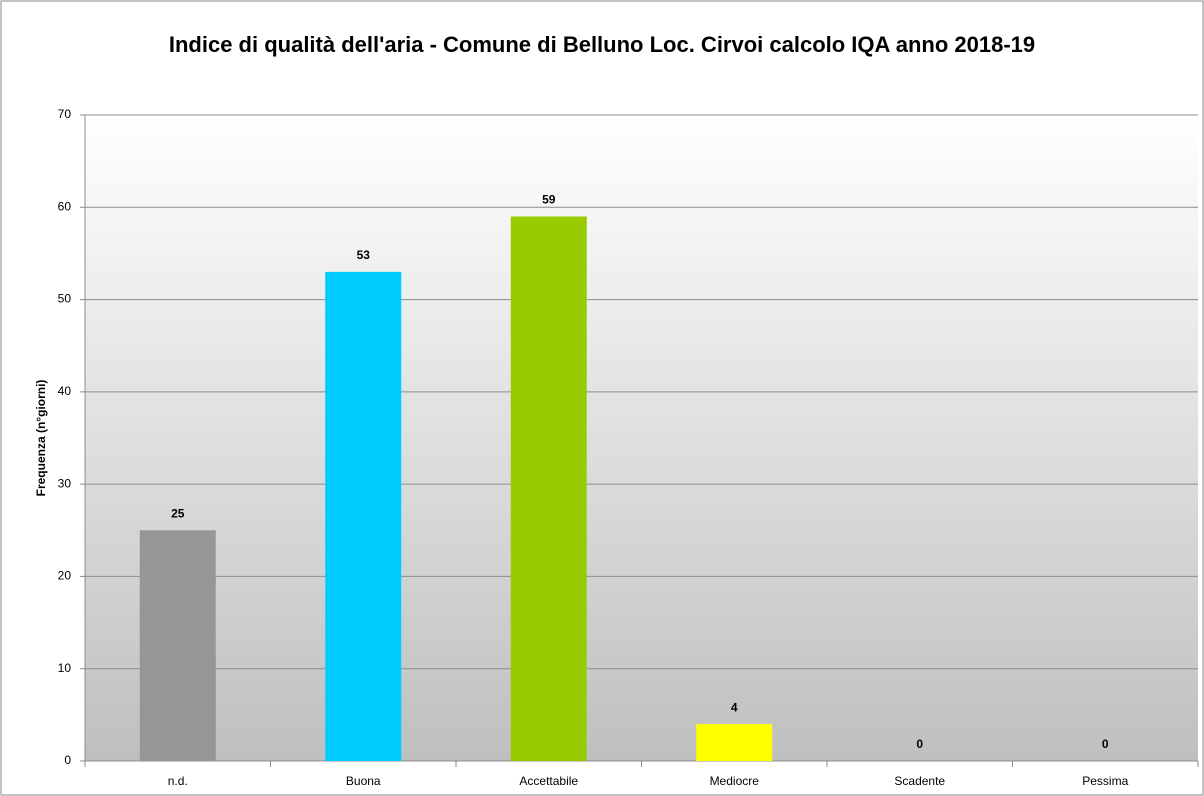 The width and height of the screenshot is (1204, 796). I want to click on y-tick-label: 60, so click(65, 206).